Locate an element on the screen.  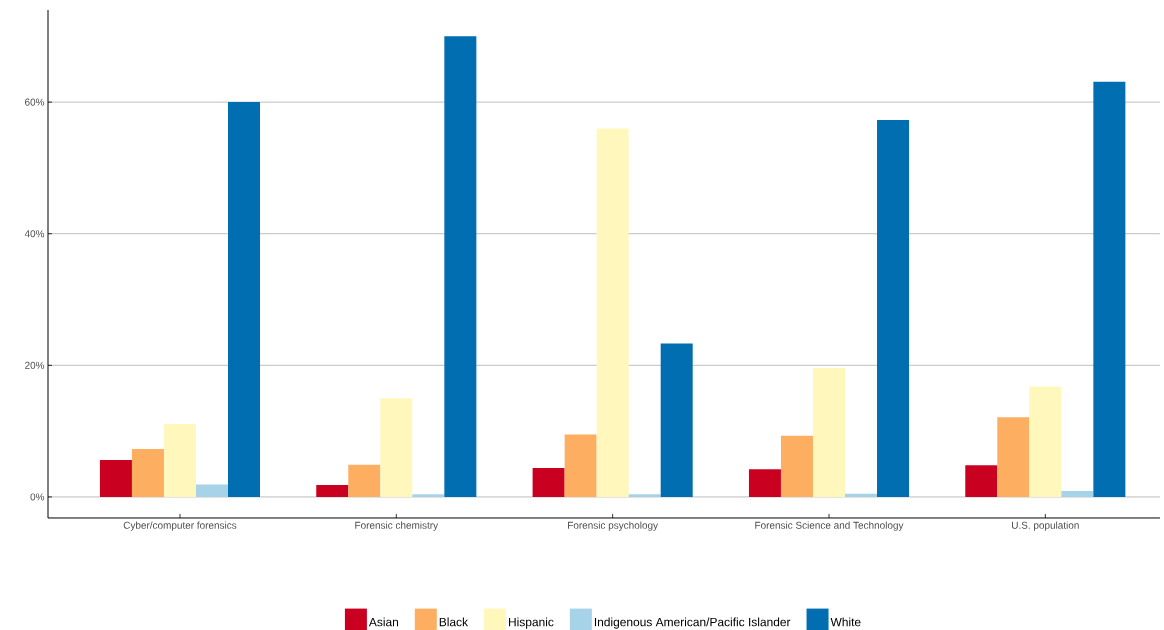
x-tick-label: Forensic Science and Technology is located at coordinates (829, 526).